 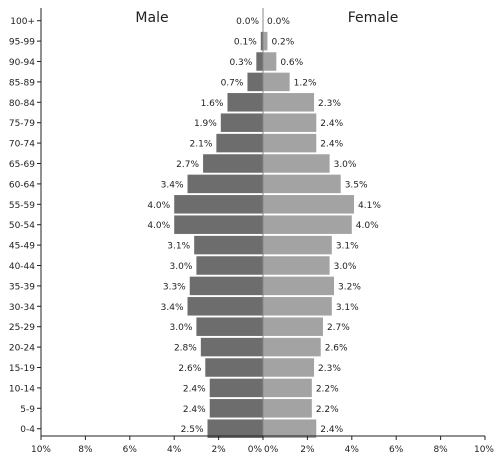 I want to click on value-label-male: 2.8%, so click(x=185, y=349).